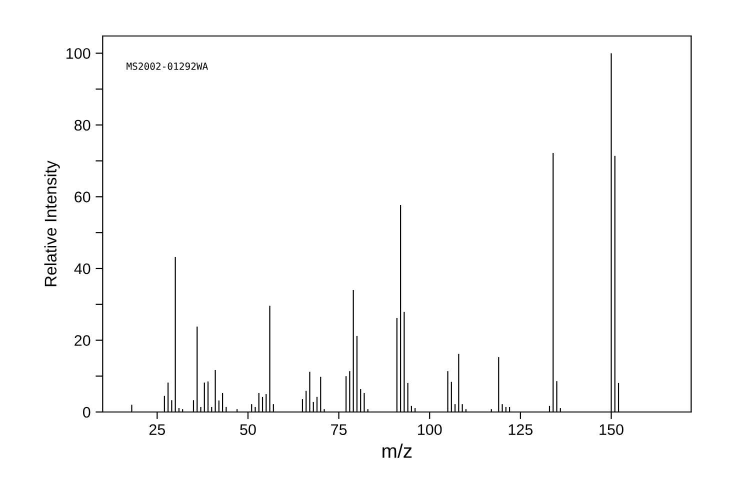 The height and width of the screenshot is (500, 744). I want to click on x-tick-label: 25, so click(157, 430).